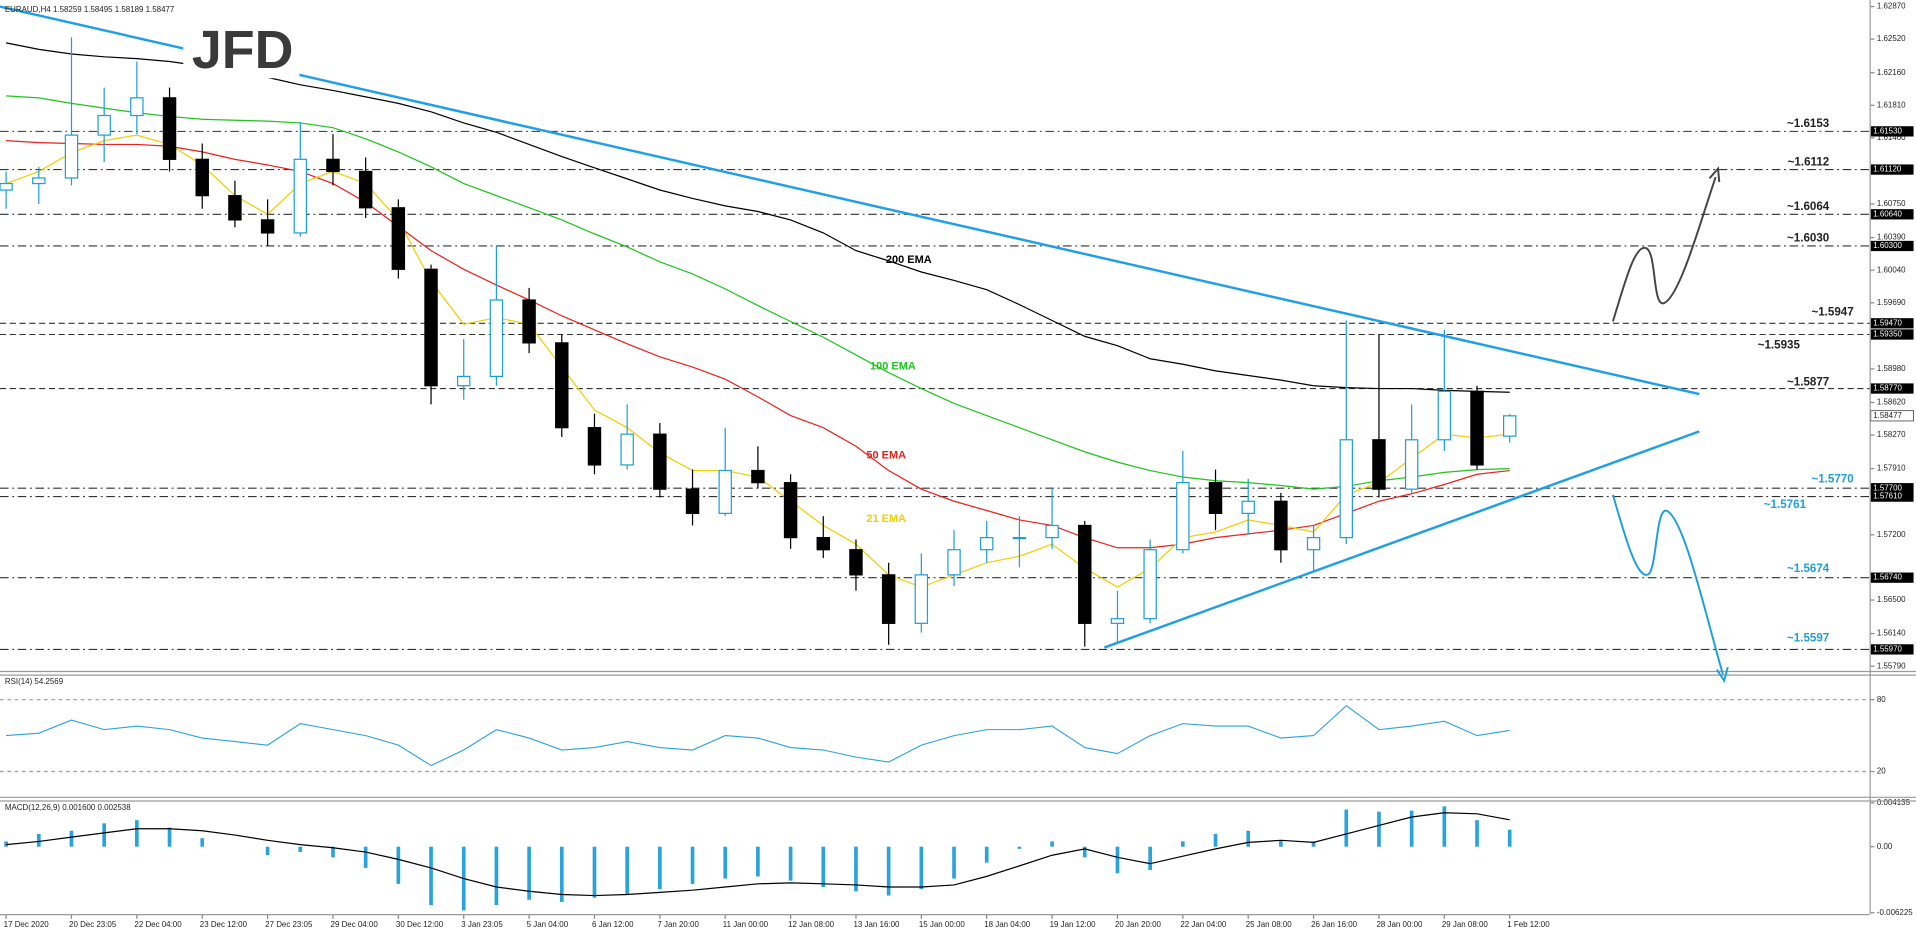  What do you see at coordinates (1891, 104) in the screenshot?
I see `y-tick-label: 1.61810` at bounding box center [1891, 104].